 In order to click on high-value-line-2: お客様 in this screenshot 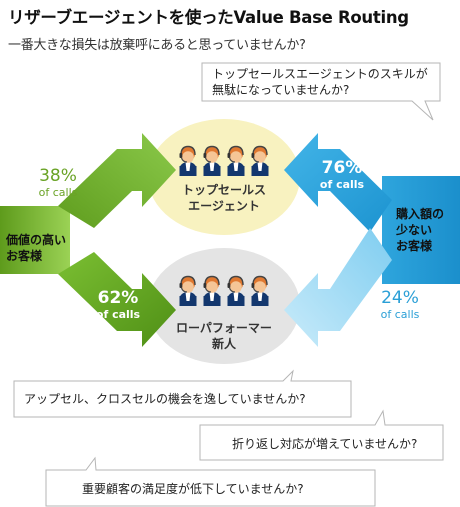, I will do `click(24, 256)`.